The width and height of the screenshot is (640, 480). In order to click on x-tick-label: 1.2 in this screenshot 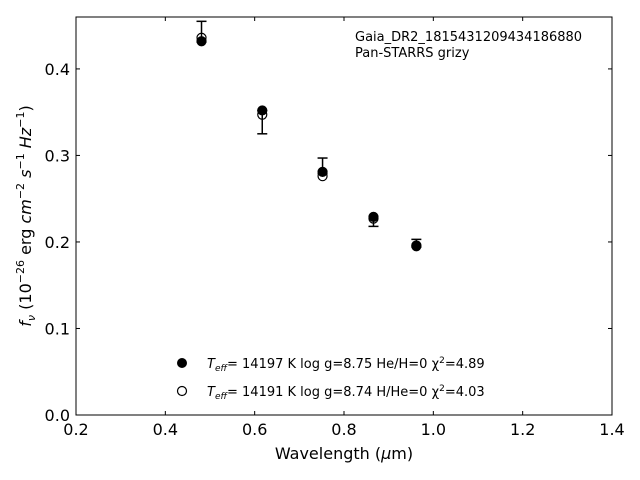, I will do `click(522, 429)`.